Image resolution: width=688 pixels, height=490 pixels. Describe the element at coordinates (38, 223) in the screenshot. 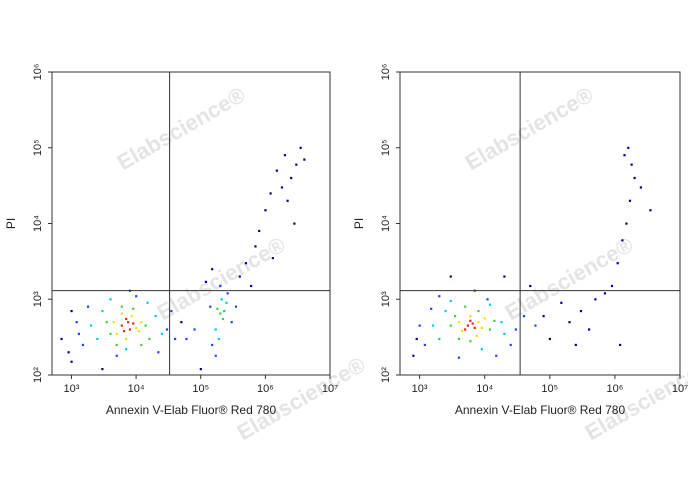

I see `y-tick-label: 10⁴` at that location.